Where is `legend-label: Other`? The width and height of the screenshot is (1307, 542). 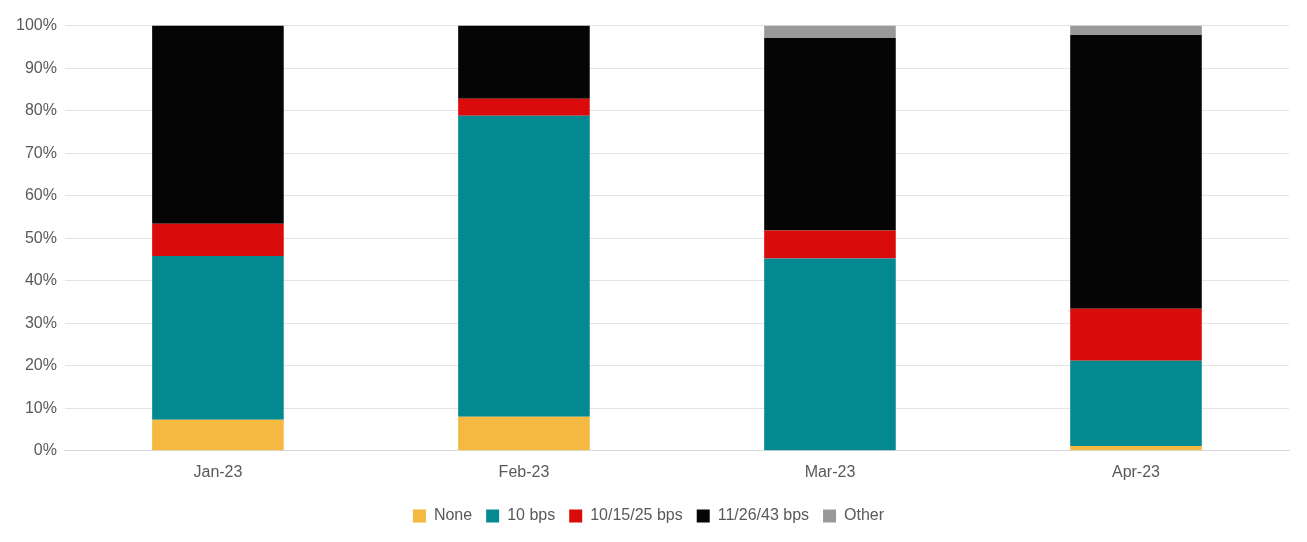 legend-label: Other is located at coordinates (864, 515).